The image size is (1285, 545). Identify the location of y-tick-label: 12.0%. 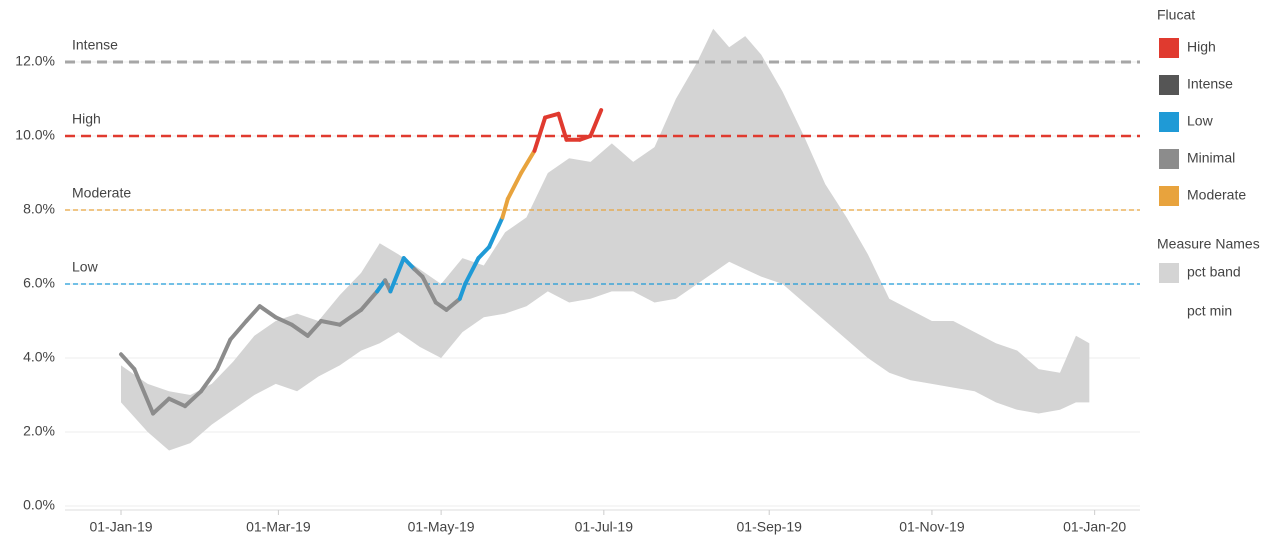
(35, 61).